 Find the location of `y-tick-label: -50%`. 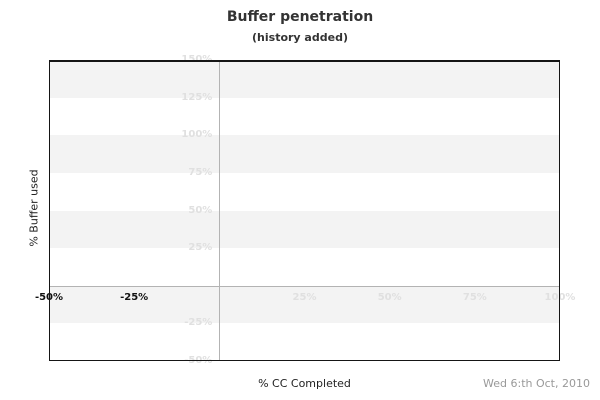

y-tick-label: -50% is located at coordinates (198, 360).